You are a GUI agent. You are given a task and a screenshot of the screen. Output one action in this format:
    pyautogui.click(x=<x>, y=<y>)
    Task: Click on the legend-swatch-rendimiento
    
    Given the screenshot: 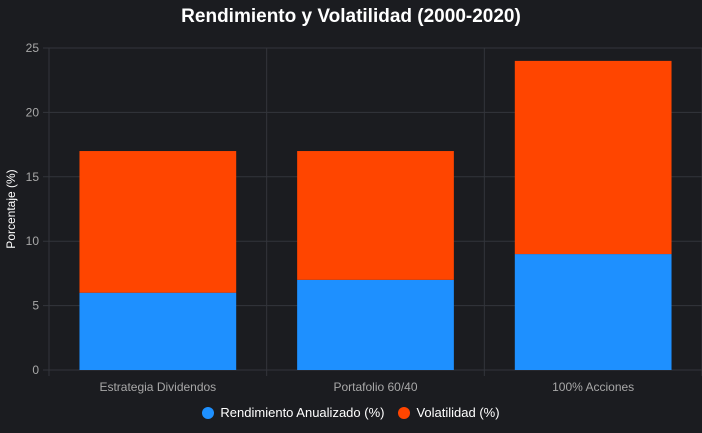 What is the action you would take?
    pyautogui.click(x=208, y=412)
    